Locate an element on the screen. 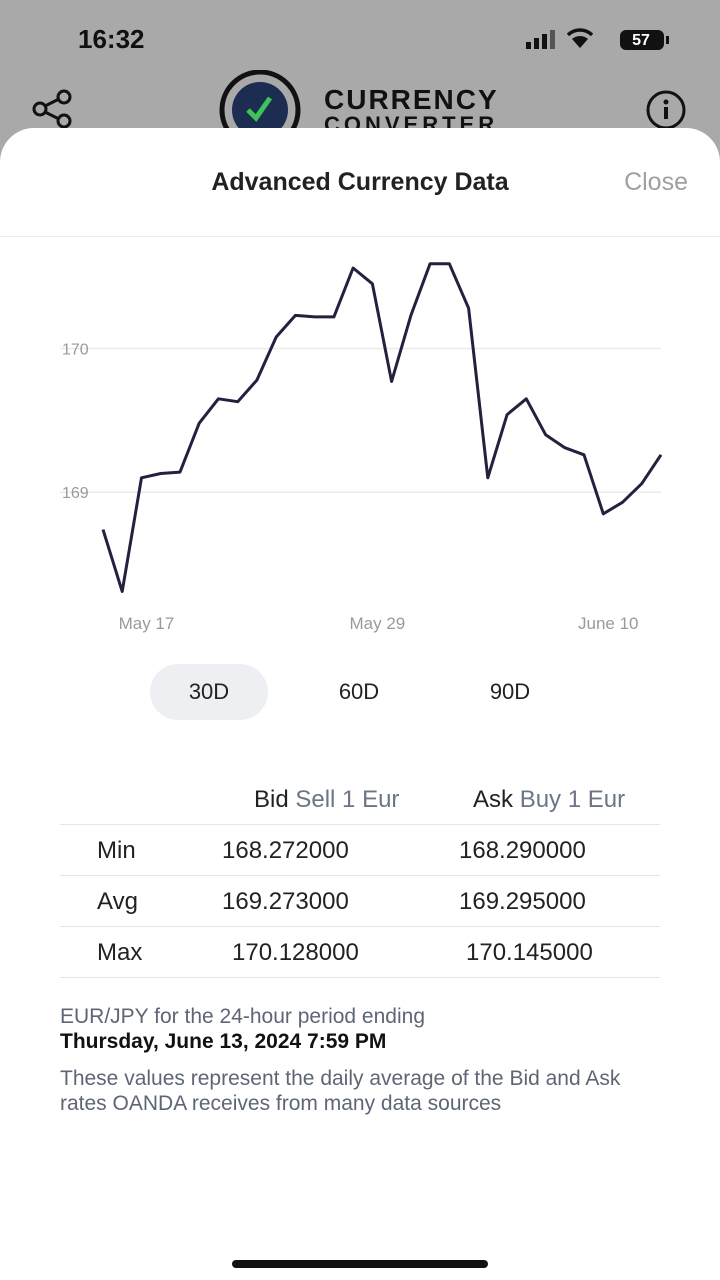 The height and width of the screenshot is (1280, 720). info-icon is located at coordinates (666, 110).